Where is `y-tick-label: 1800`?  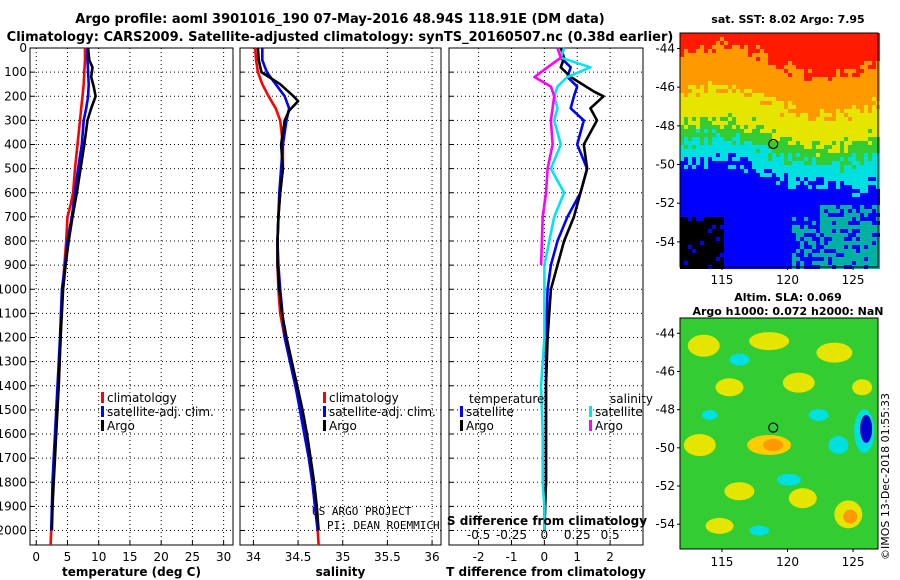
y-tick-label: 1800 is located at coordinates (13, 482).